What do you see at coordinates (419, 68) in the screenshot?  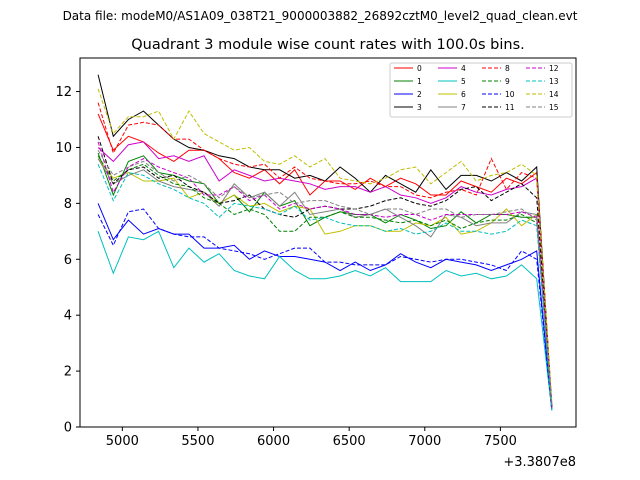 I see `legend-label-0: 0` at bounding box center [419, 68].